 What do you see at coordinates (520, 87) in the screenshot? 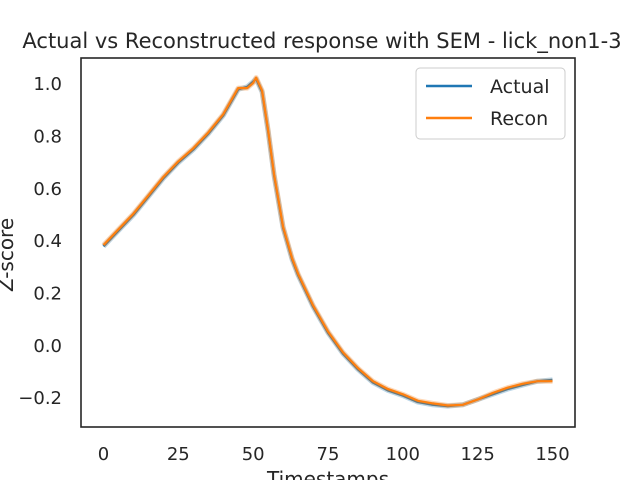
I see `legend-entry-label: Actual` at bounding box center [520, 87].